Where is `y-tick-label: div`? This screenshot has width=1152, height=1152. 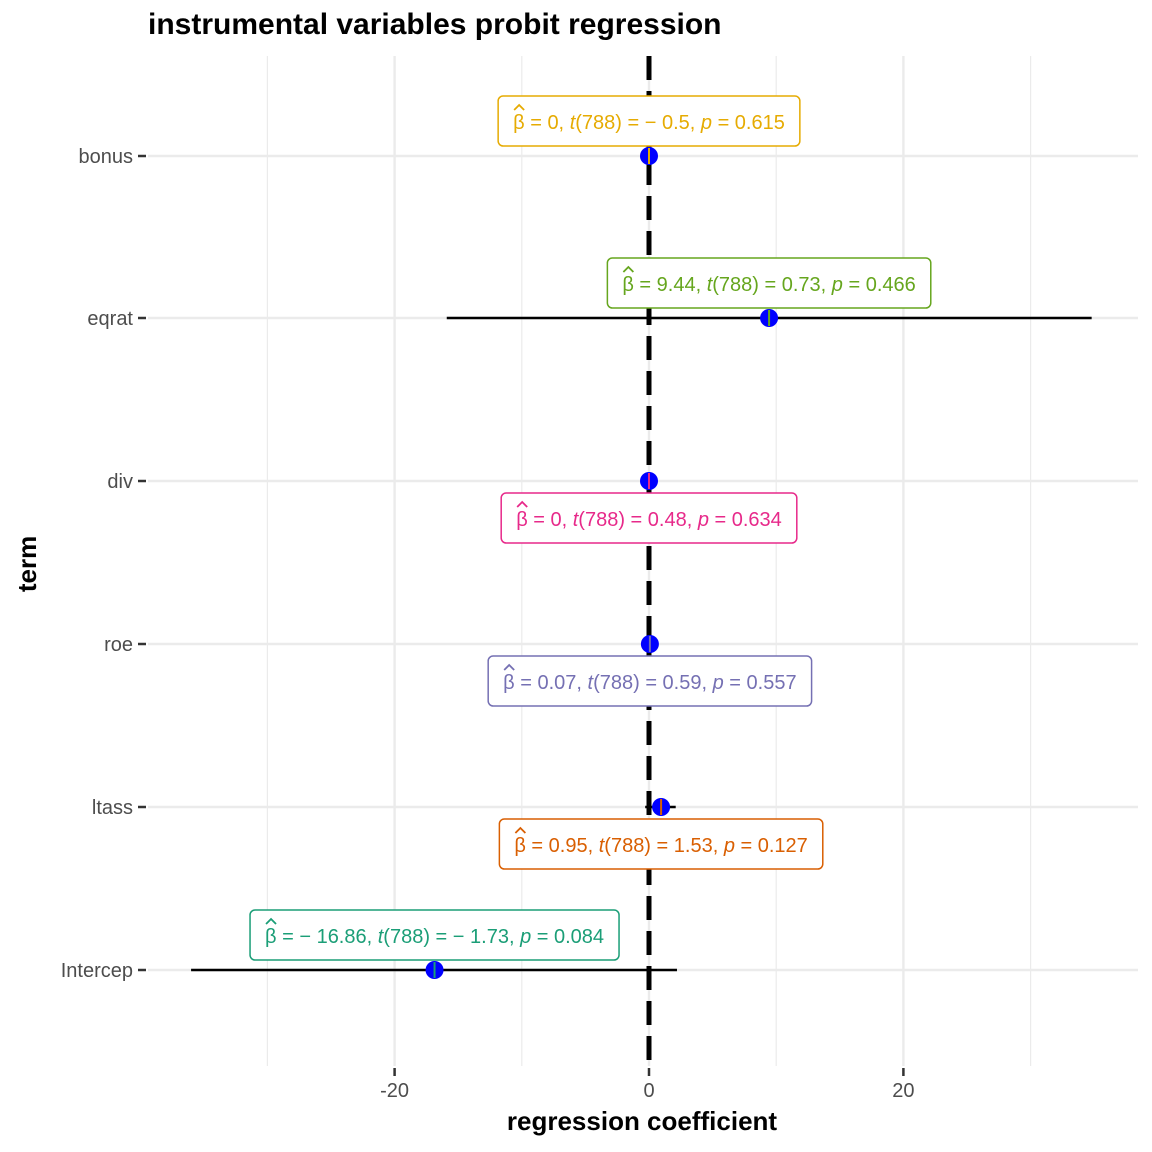
y-tick-label: div is located at coordinates (120, 482).